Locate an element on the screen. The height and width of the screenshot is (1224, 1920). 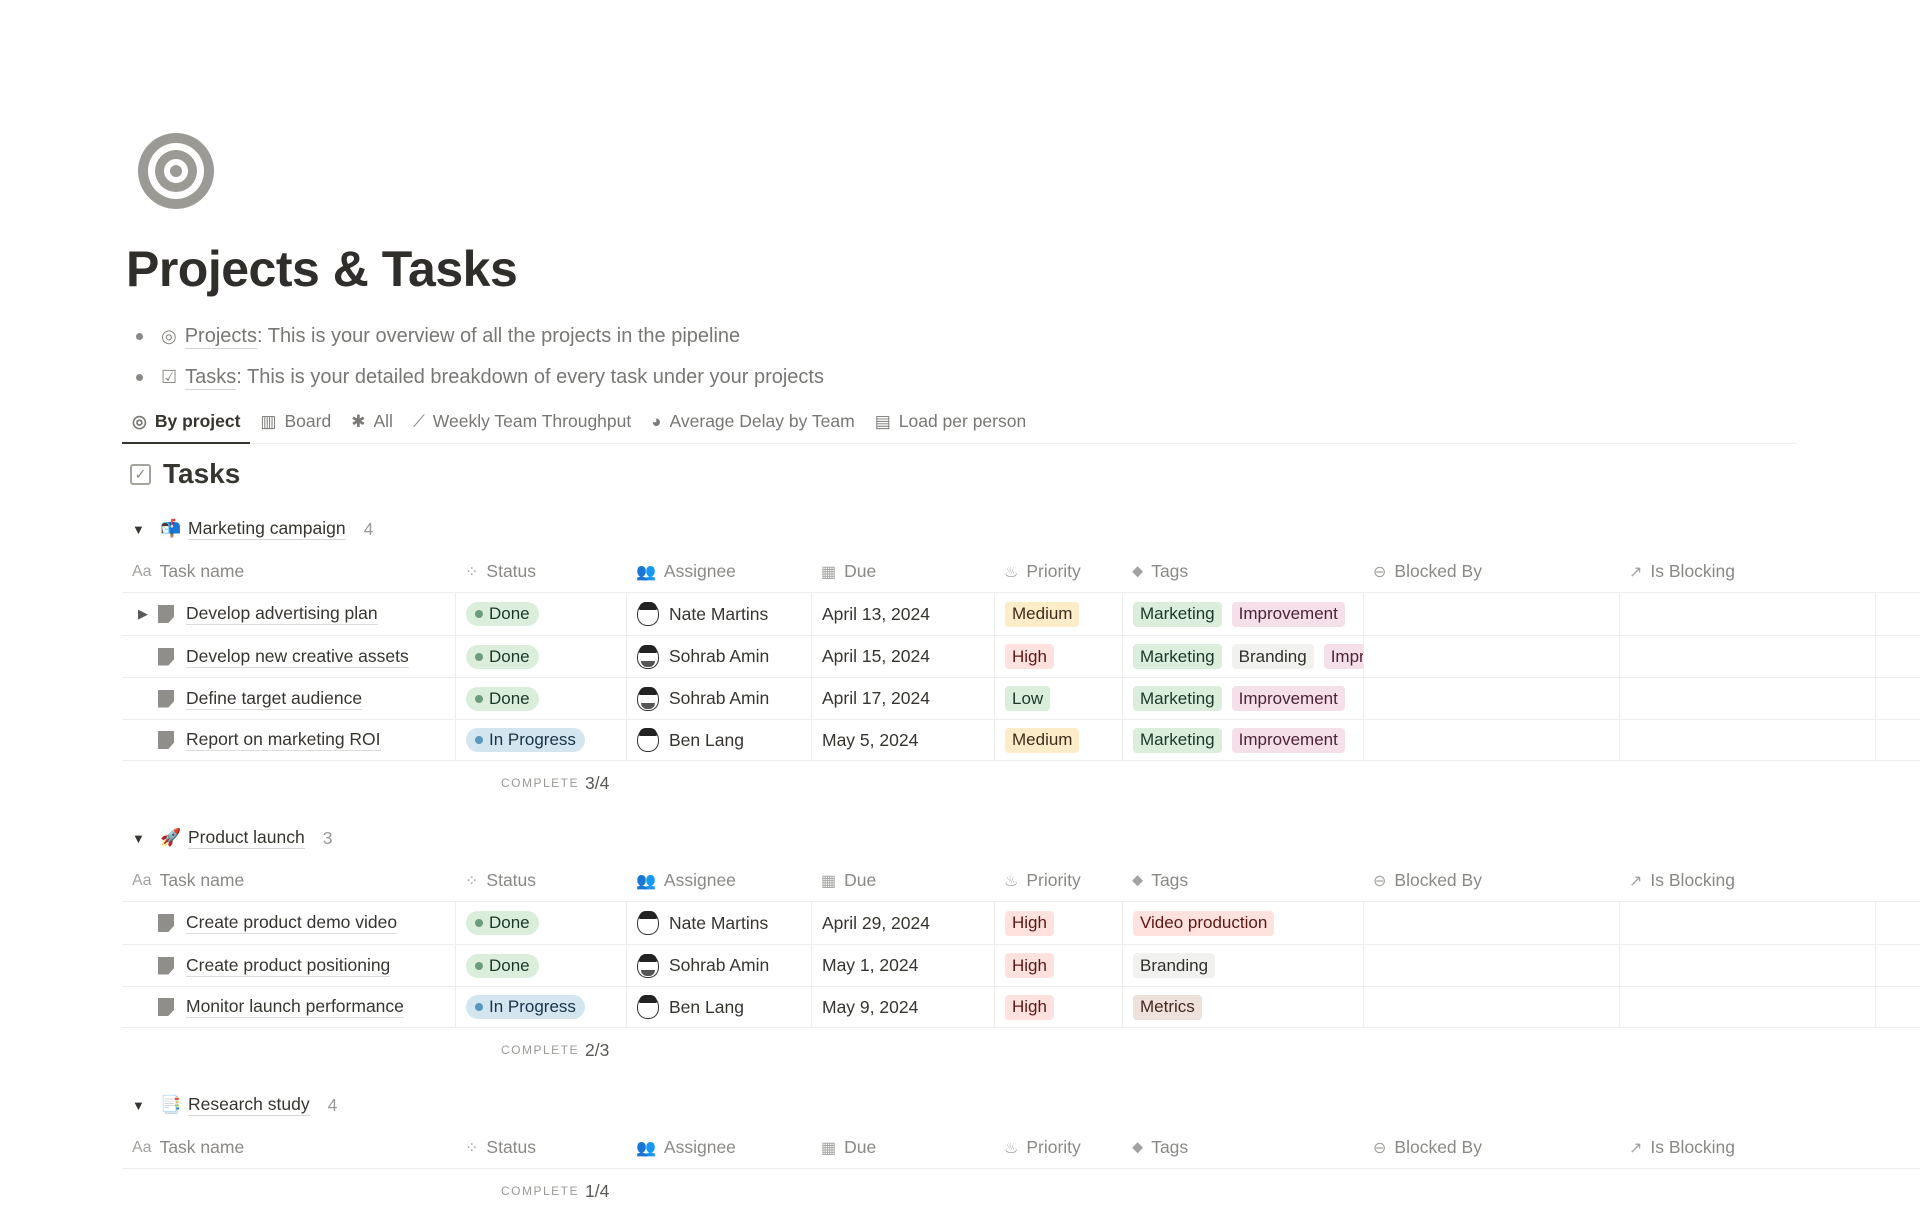
due-cell: April 15, 2024 is located at coordinates (902, 656).